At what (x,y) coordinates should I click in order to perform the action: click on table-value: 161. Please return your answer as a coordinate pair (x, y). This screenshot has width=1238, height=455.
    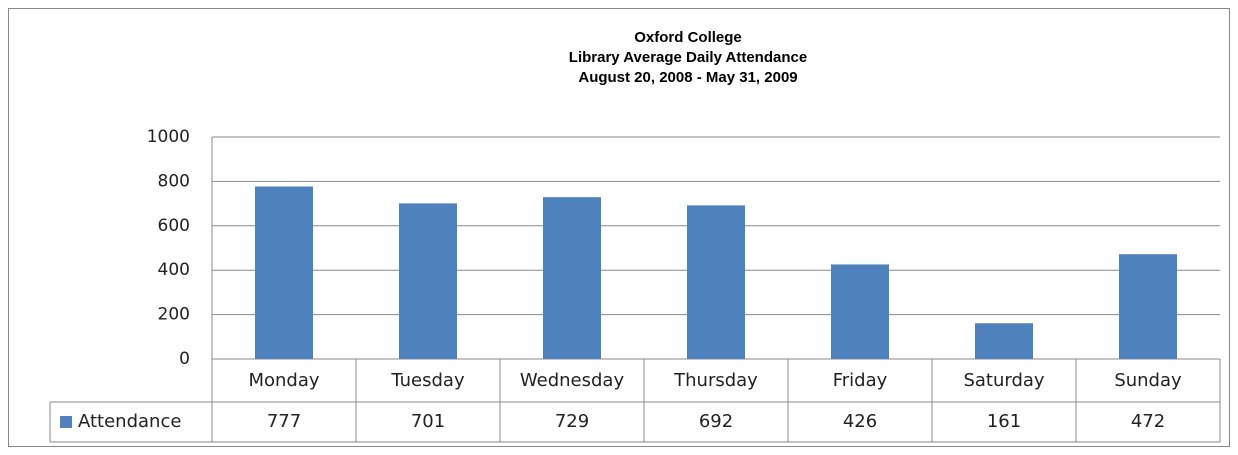
    Looking at the image, I should click on (1004, 421).